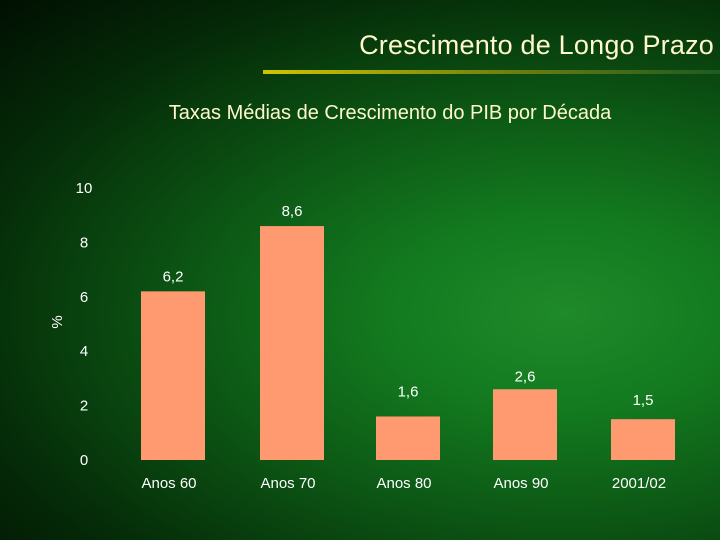 The width and height of the screenshot is (720, 540). What do you see at coordinates (173, 276) in the screenshot?
I see `data-label: 6,2` at bounding box center [173, 276].